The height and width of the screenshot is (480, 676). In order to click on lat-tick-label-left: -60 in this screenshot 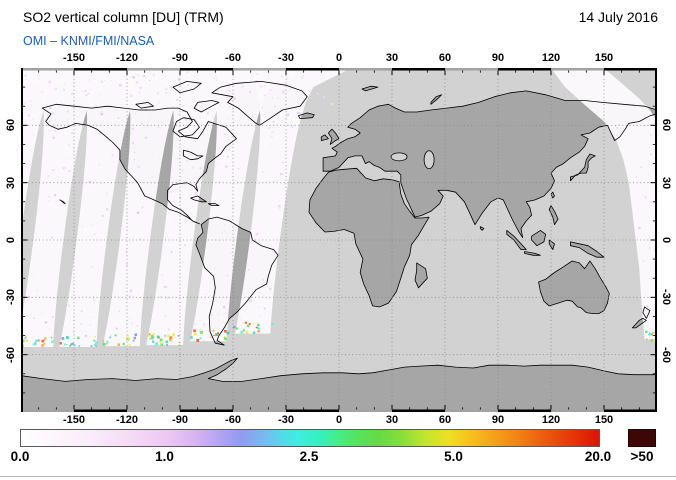, I will do `click(11, 354)`.